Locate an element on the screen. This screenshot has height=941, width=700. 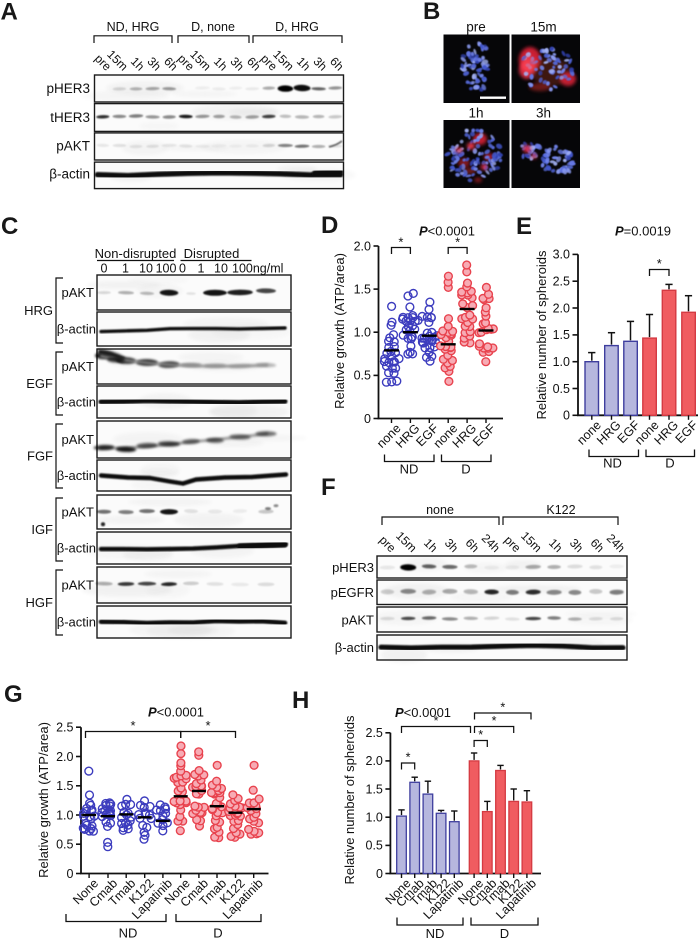
svg-text: F is located at coordinates (328, 487).